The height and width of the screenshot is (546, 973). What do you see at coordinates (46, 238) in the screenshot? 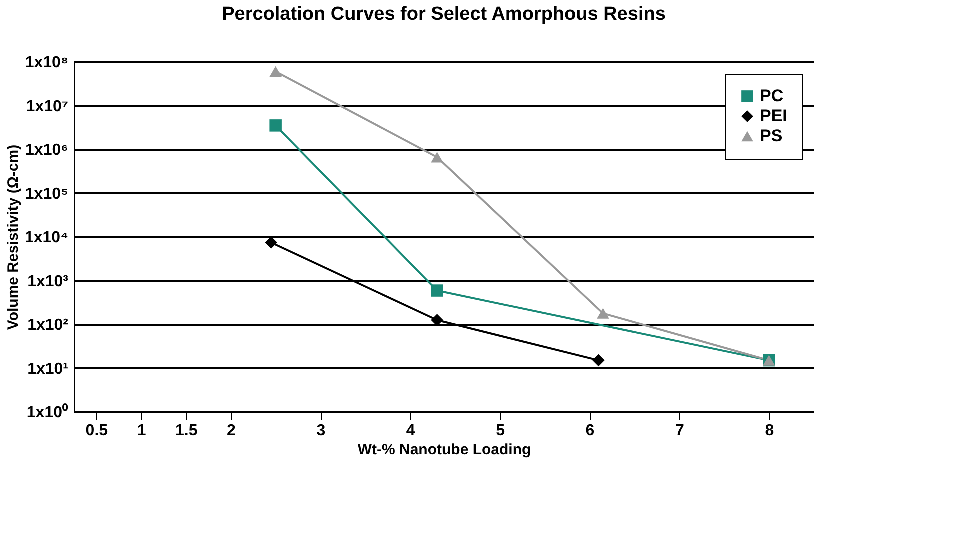
I see `y-tick-label: 1x10⁴` at bounding box center [46, 238].